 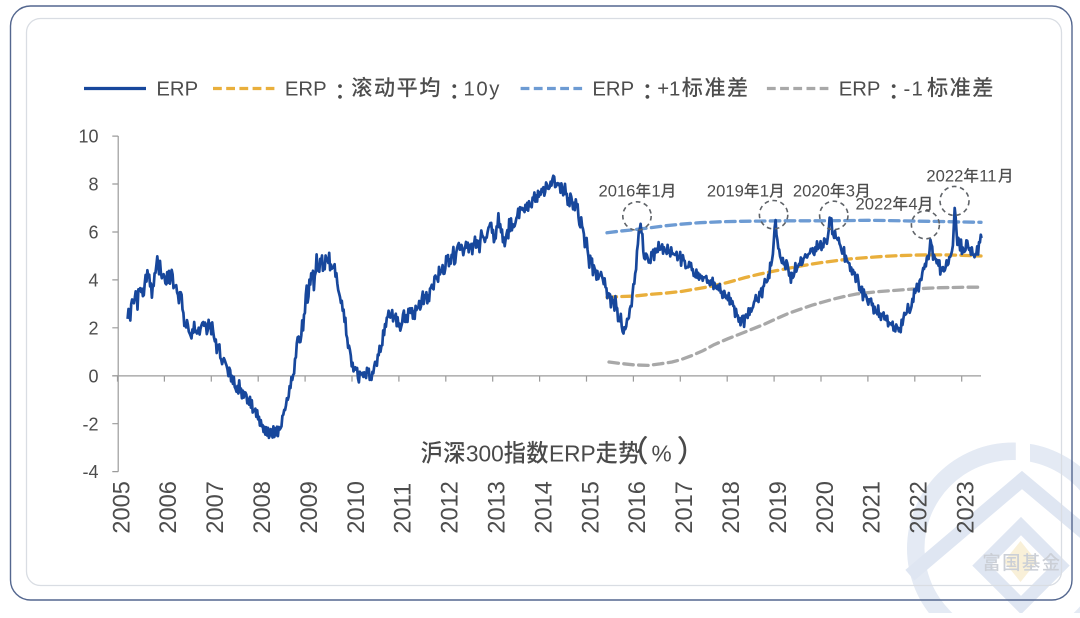 What do you see at coordinates (88, 137) in the screenshot?
I see `svg-text: 10` at bounding box center [88, 137].